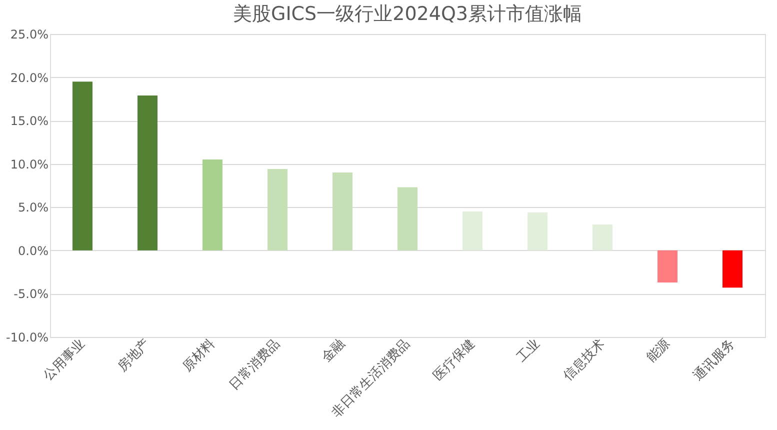 This screenshot has width=777, height=430. I want to click on chart-title: 美股GICS一级行业2024Q3累计市值涨幅, so click(407, 14).